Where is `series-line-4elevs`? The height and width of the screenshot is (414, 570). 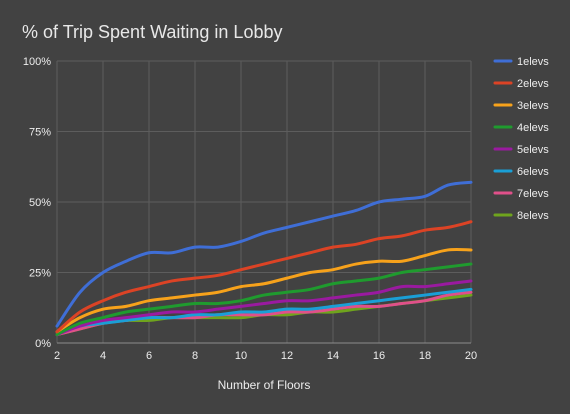 series-line-4elevs is located at coordinates (264, 299).